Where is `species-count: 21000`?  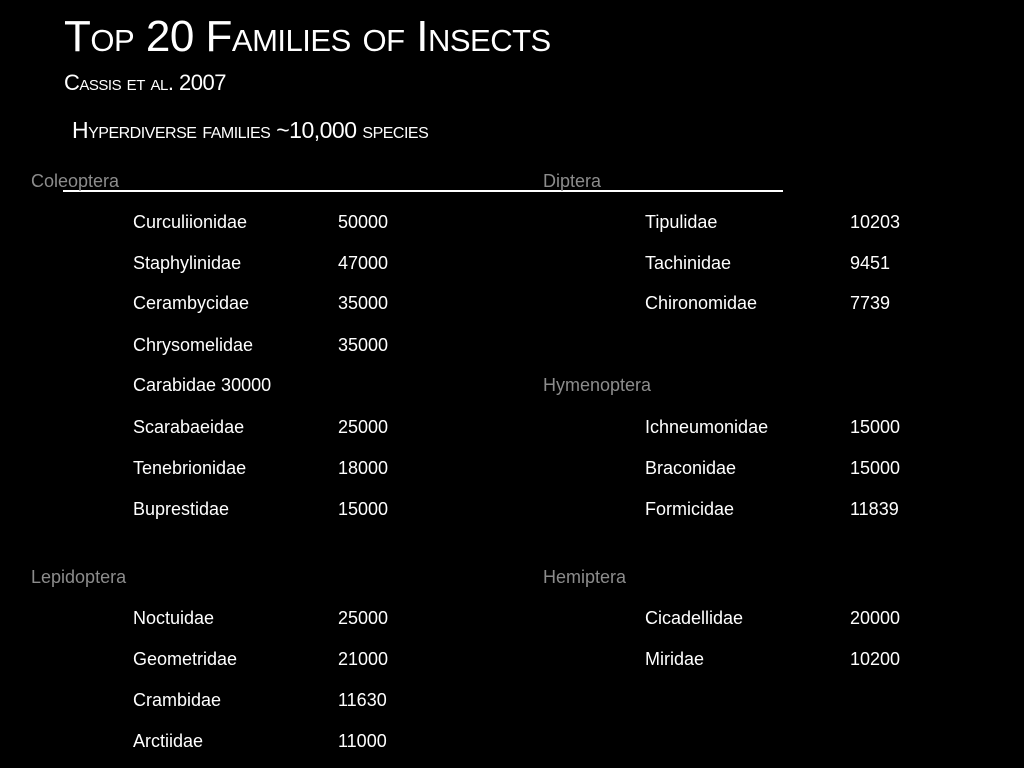
species-count: 21000 is located at coordinates (363, 659).